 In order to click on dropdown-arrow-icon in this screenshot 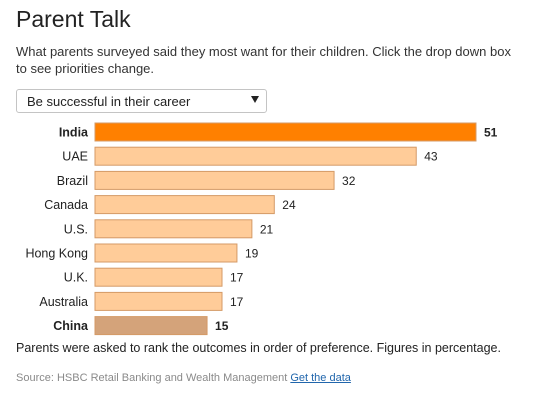, I will do `click(255, 99)`.